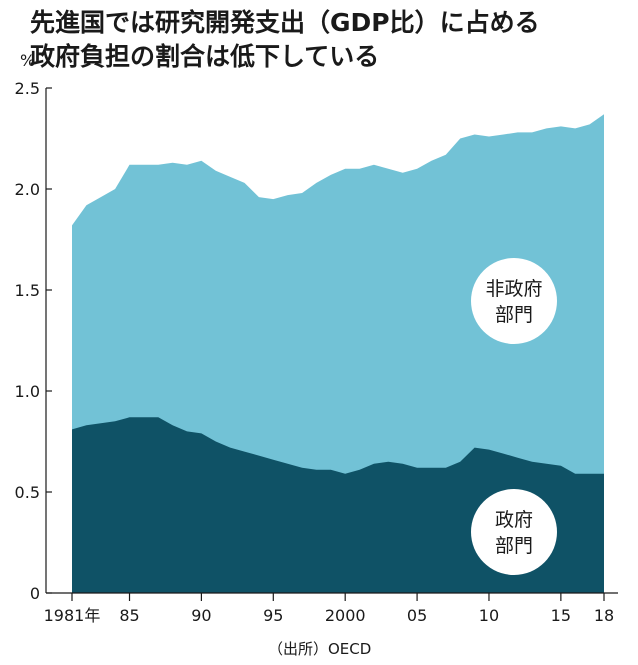 The width and height of the screenshot is (638, 665). I want to click on y-tick-label: 0, so click(35, 593).